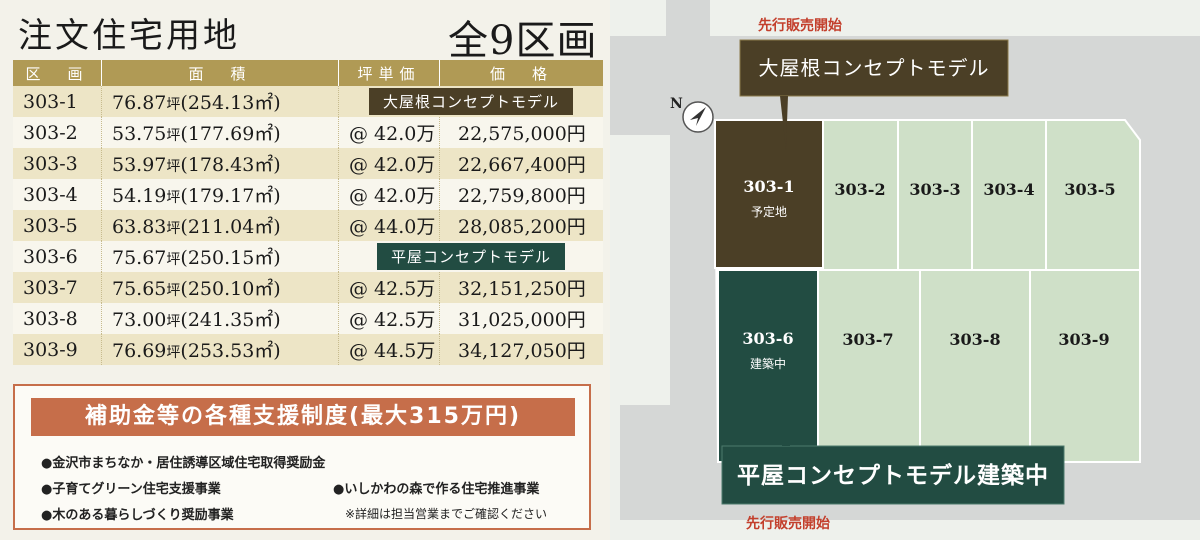 This screenshot has height=540, width=1200. I want to click on table-row: 303-8 73.00坪(241.35㎡) @ 42.5万 31,025,000円, so click(308, 318).